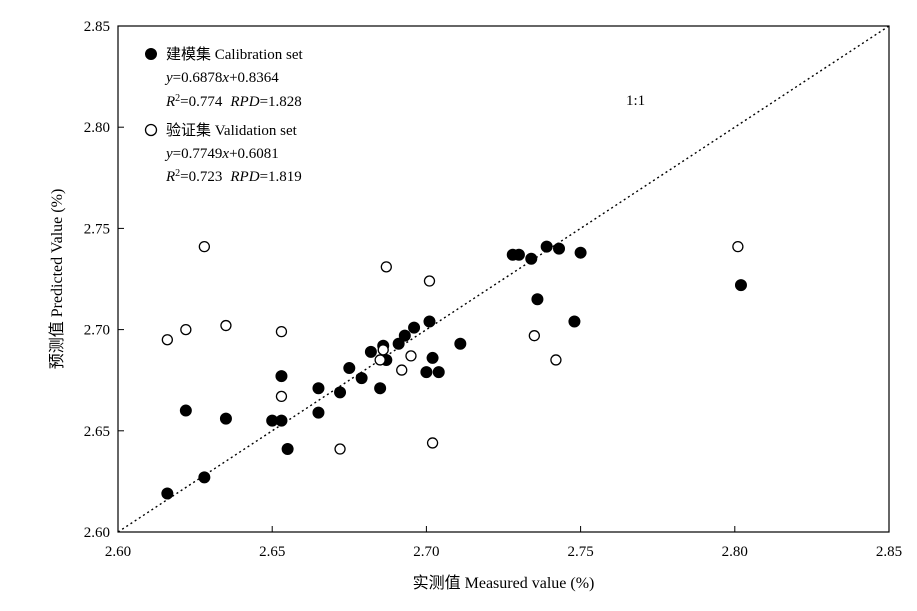 This screenshot has width=917, height=611. I want to click on y-tick-label: 2.65, so click(97, 432).